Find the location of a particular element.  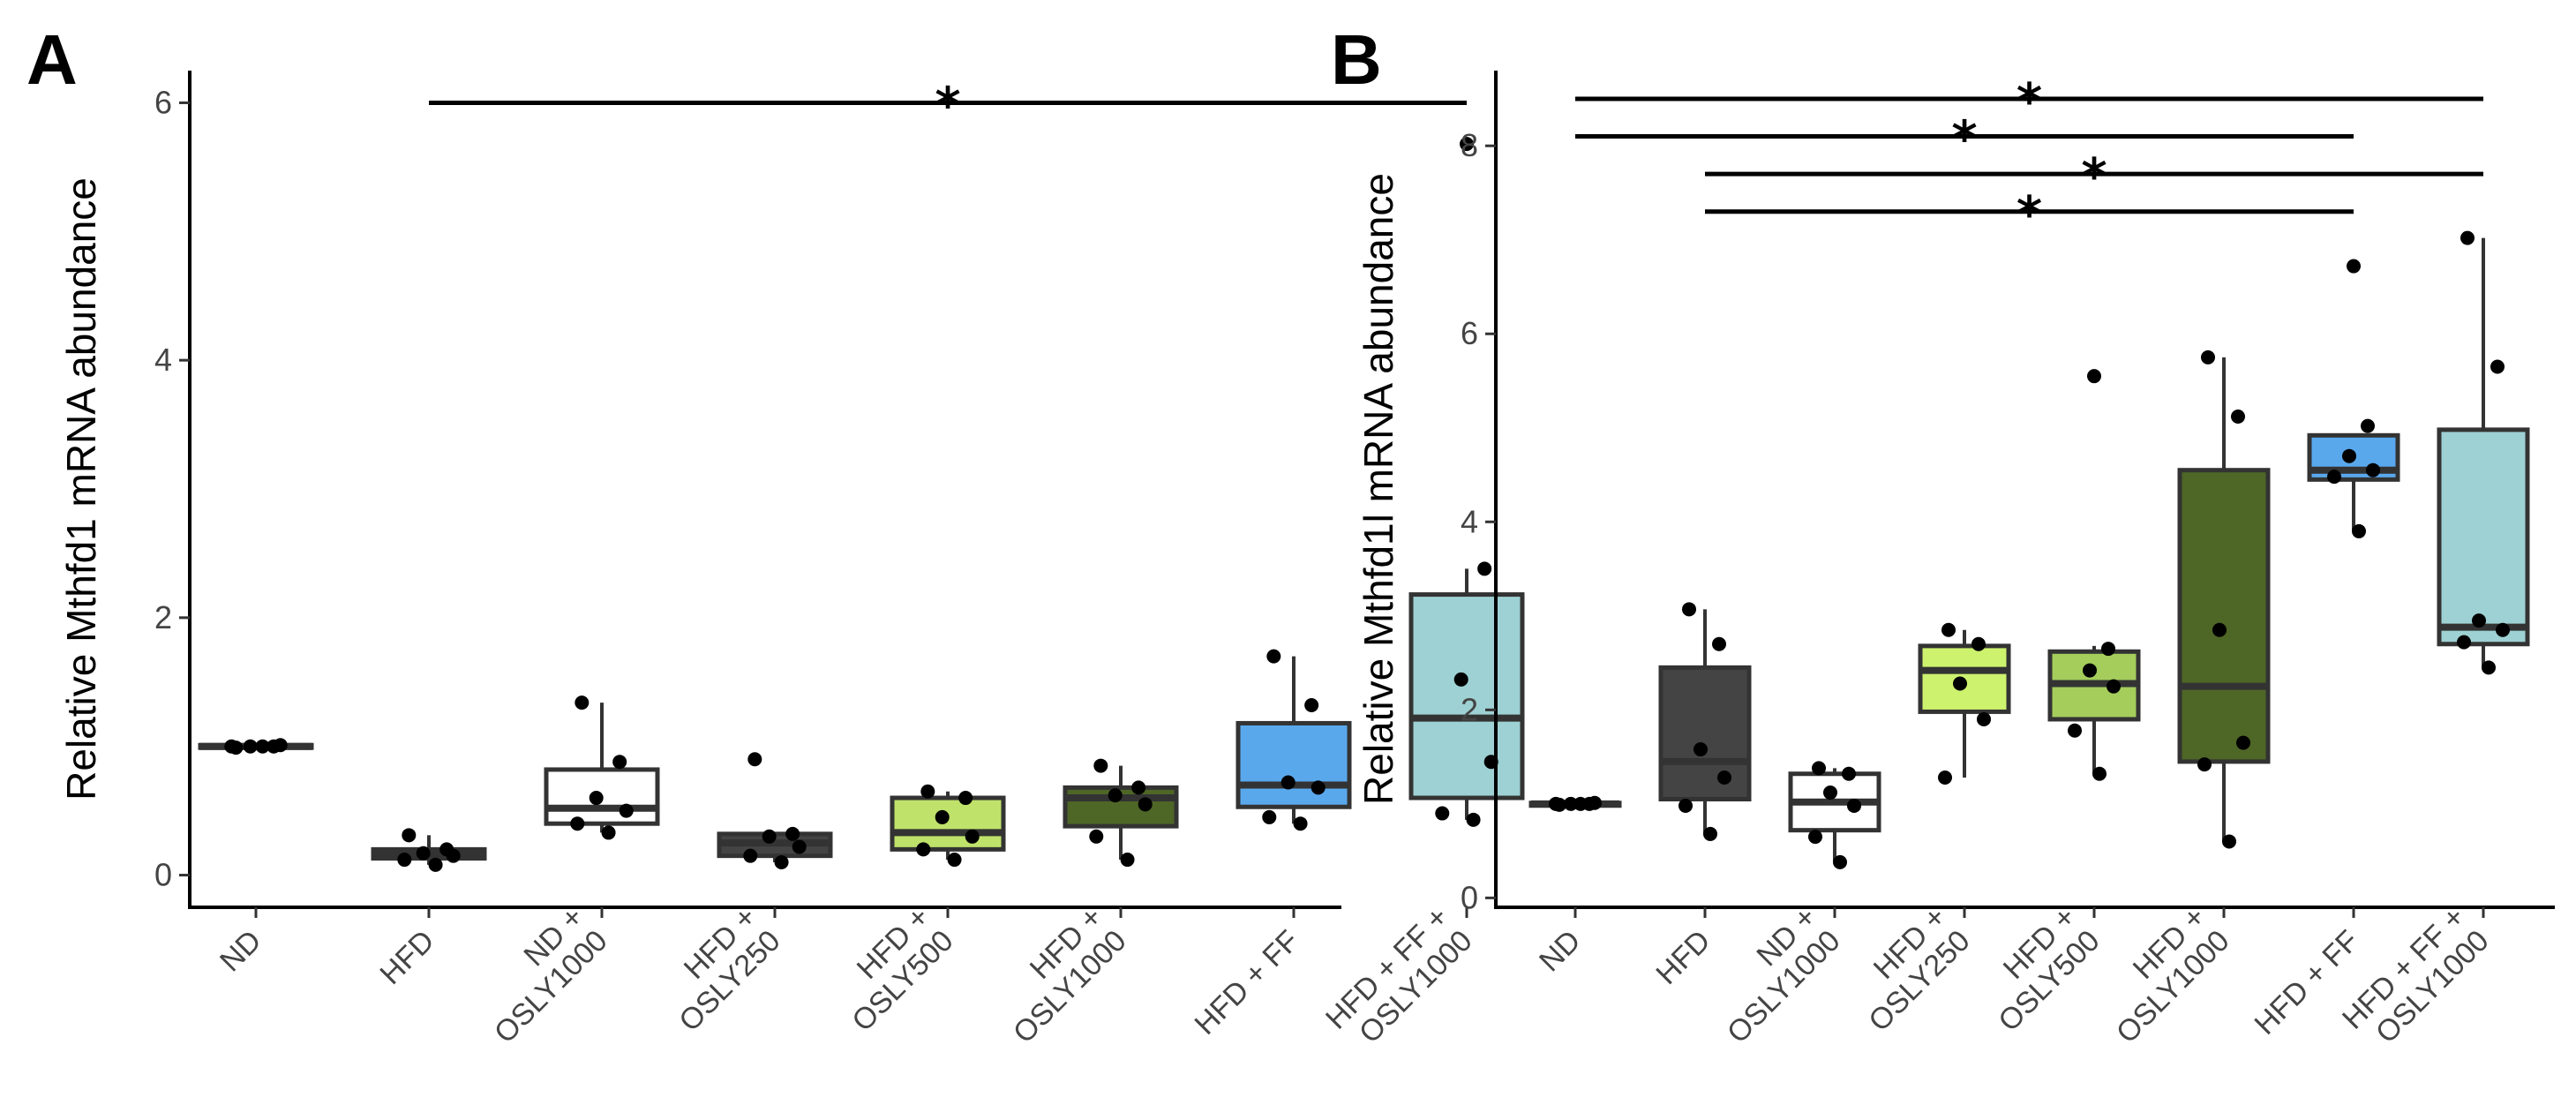

x-tick-label: ND +OSLY1000 is located at coordinates (539, 975).